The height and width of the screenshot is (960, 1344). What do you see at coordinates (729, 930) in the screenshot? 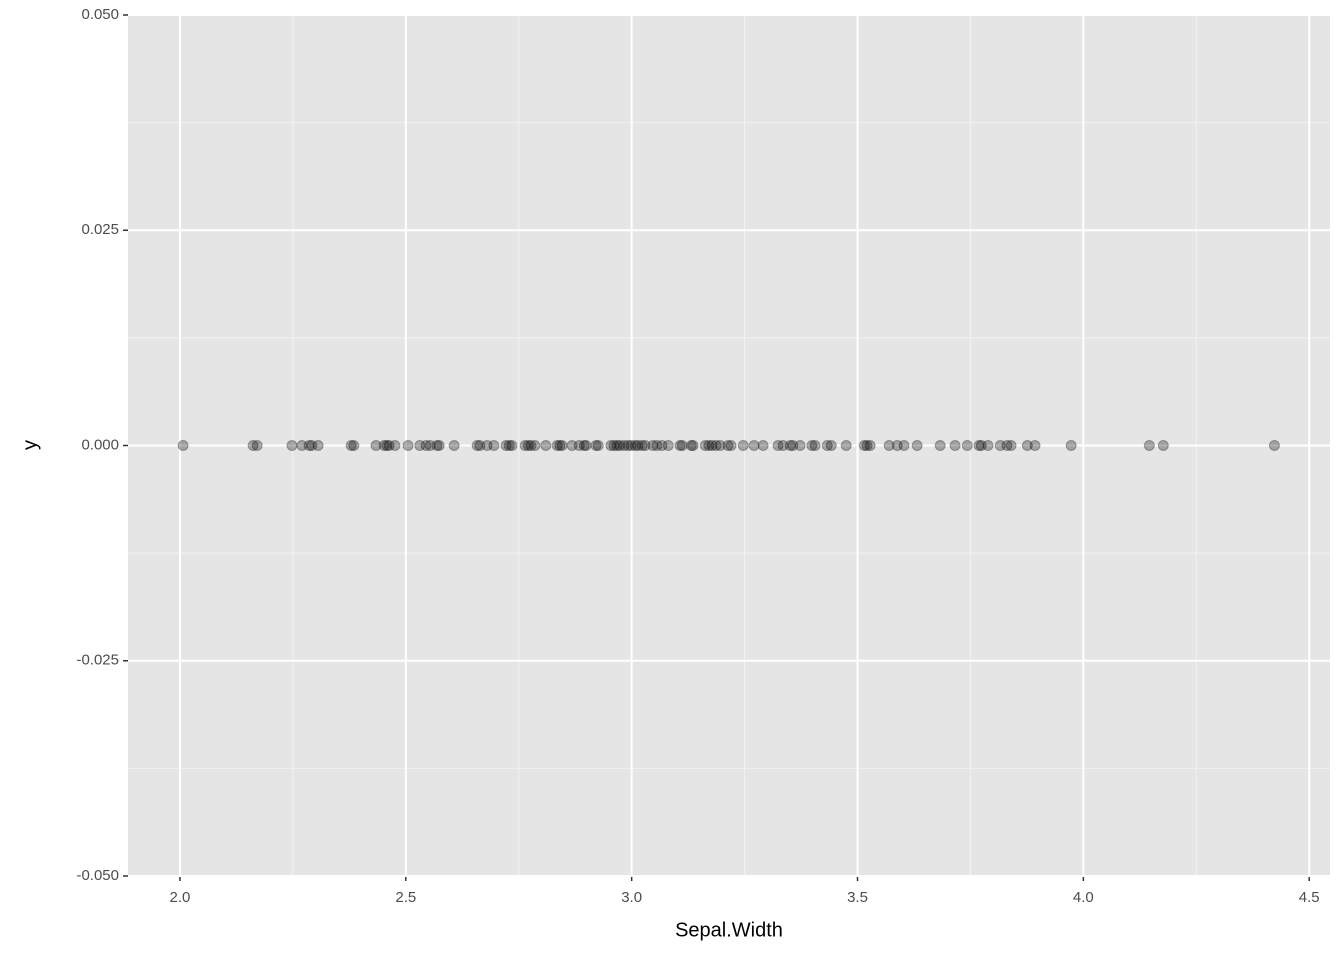
I see `x-axis-title: Sepal.Width` at bounding box center [729, 930].